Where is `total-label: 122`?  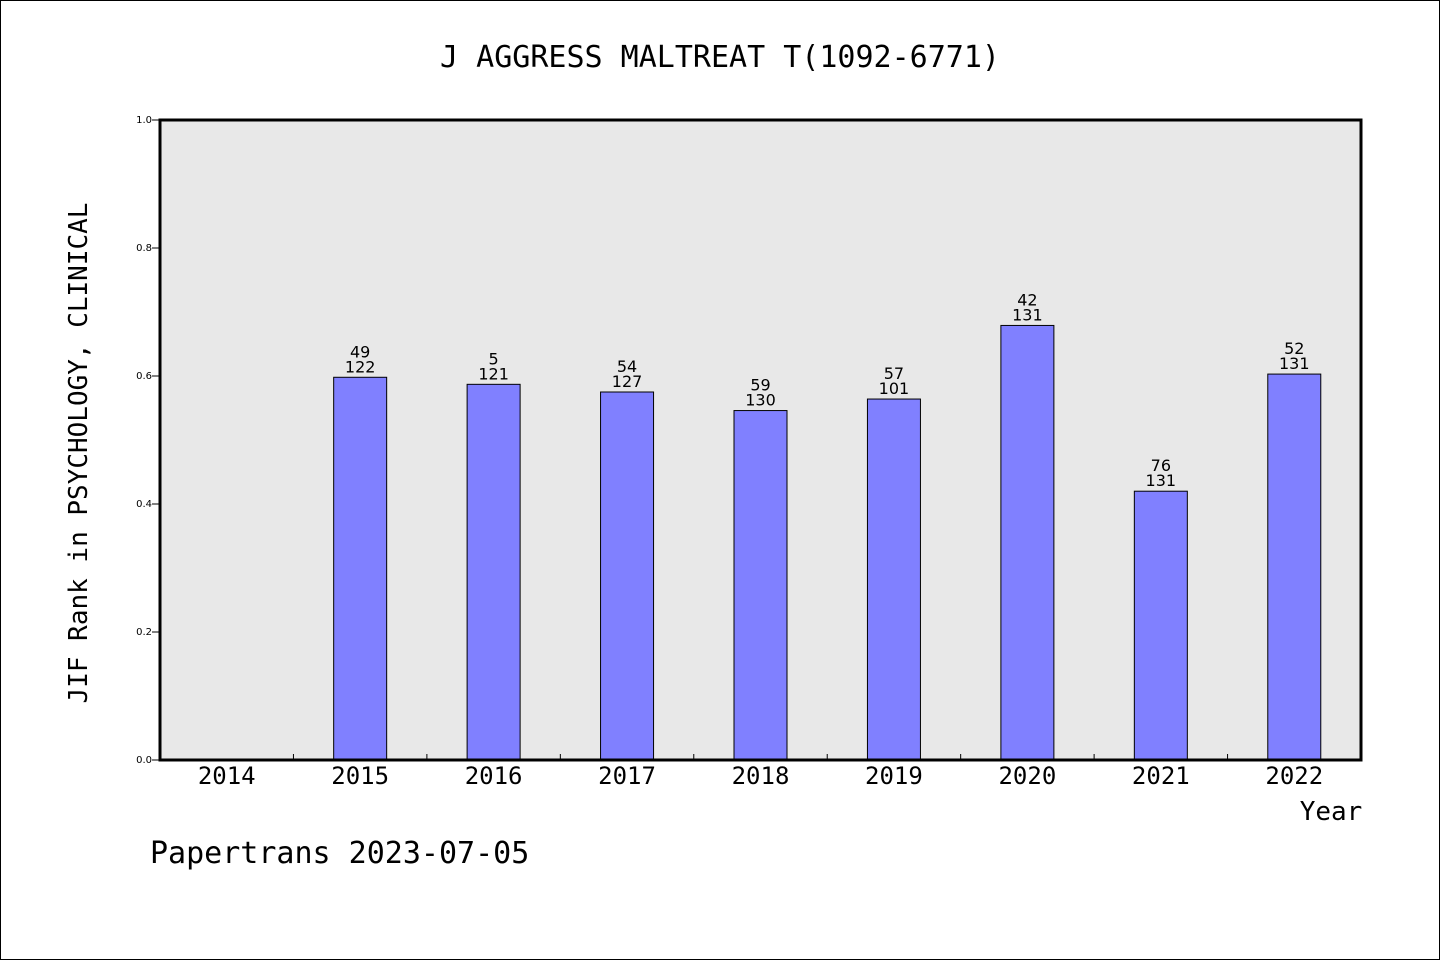 total-label: 122 is located at coordinates (360, 366).